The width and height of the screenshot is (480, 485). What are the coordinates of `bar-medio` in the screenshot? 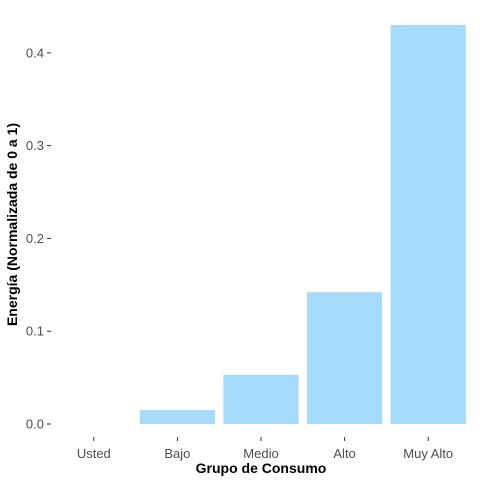 It's located at (261, 399).